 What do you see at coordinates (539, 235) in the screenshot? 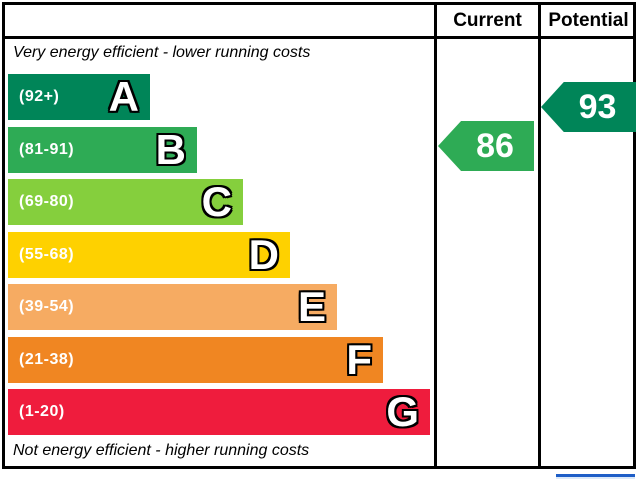
I see `potential-column-divider` at bounding box center [539, 235].